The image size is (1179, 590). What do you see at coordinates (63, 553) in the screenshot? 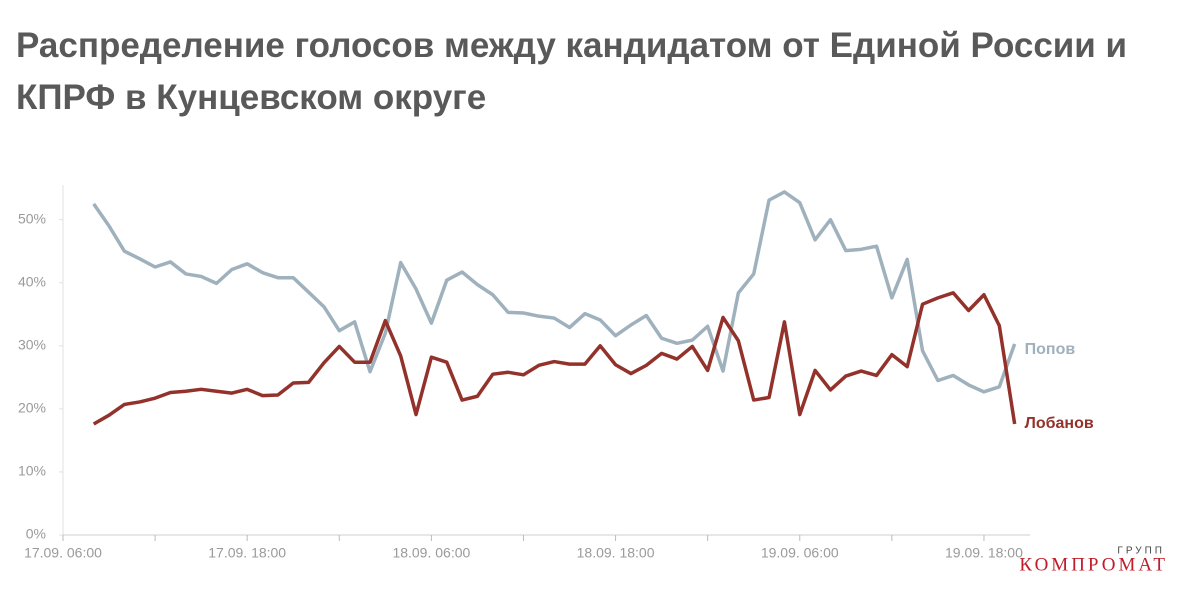
I see `x-tick-label: 17.09. 06:00` at bounding box center [63, 553].